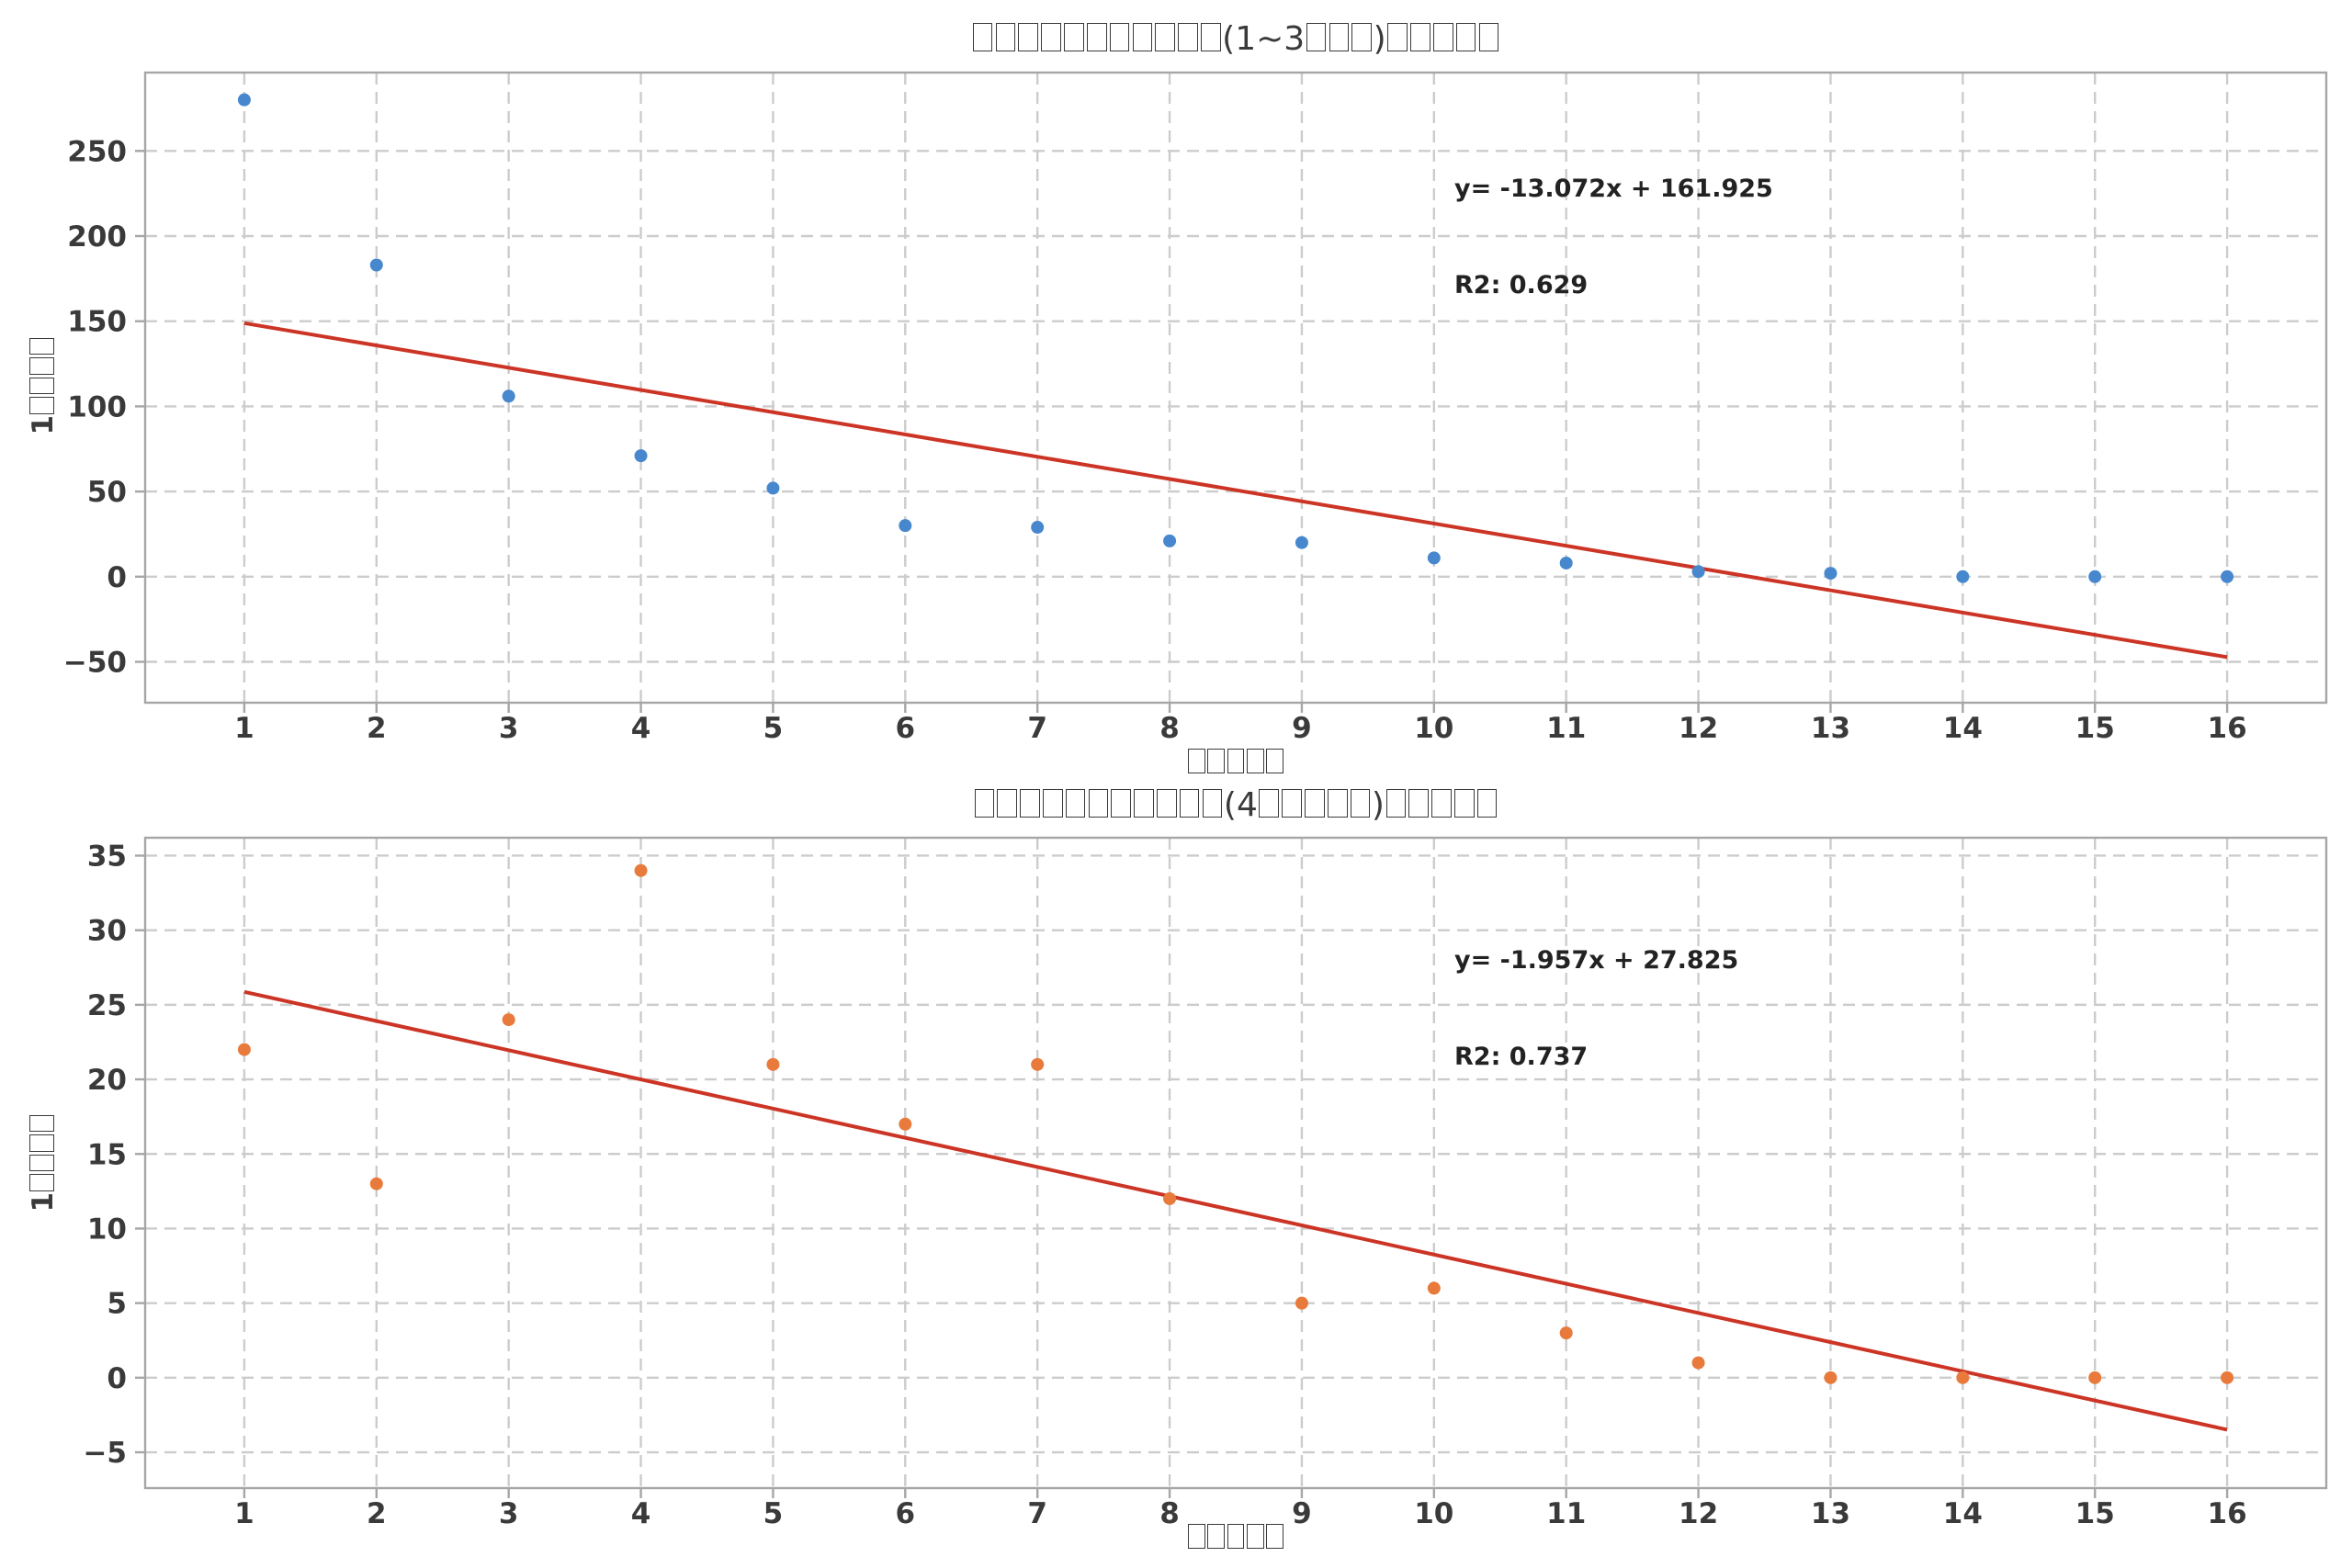  What do you see at coordinates (107, 492) in the screenshot?
I see `y-tick-label: 50` at bounding box center [107, 492].